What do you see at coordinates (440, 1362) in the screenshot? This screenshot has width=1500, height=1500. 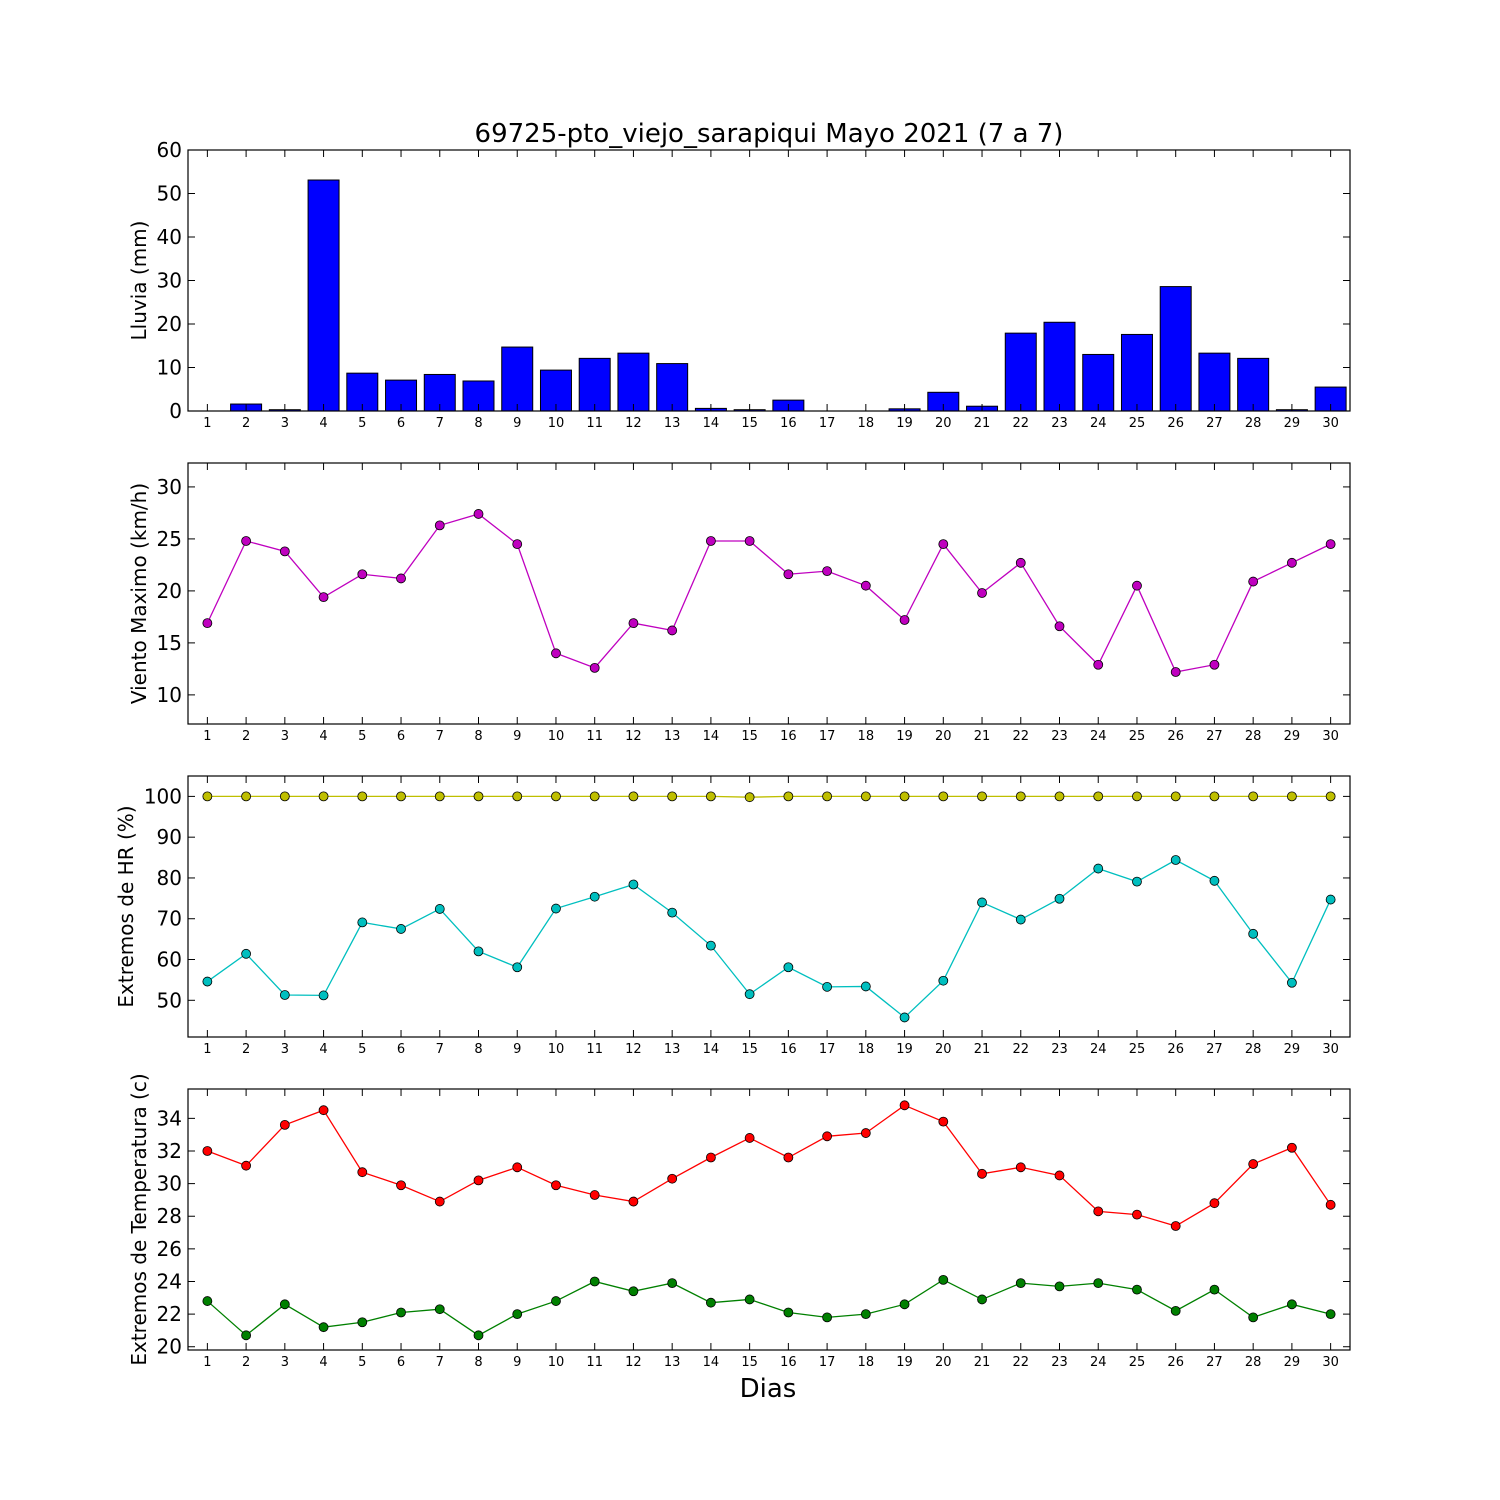 I see `x-tick-label: 7` at bounding box center [440, 1362].